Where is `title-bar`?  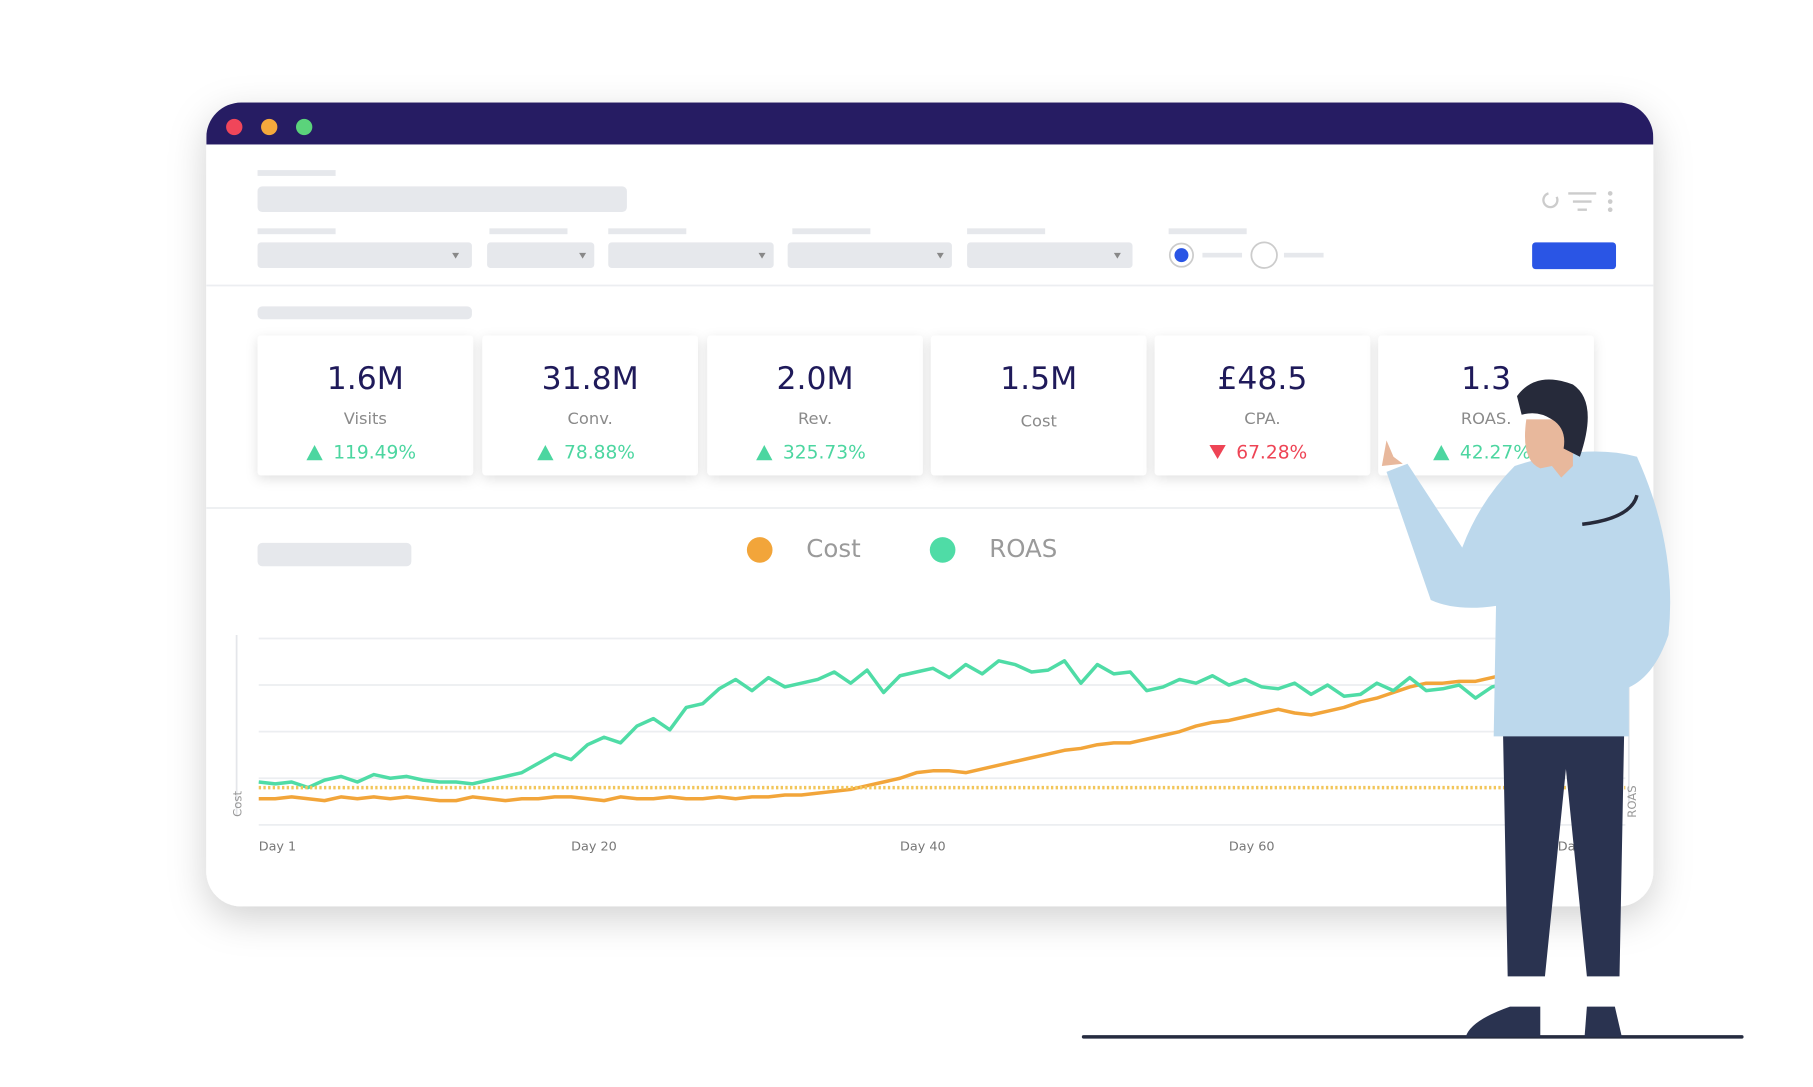
title-bar is located at coordinates (930, 123).